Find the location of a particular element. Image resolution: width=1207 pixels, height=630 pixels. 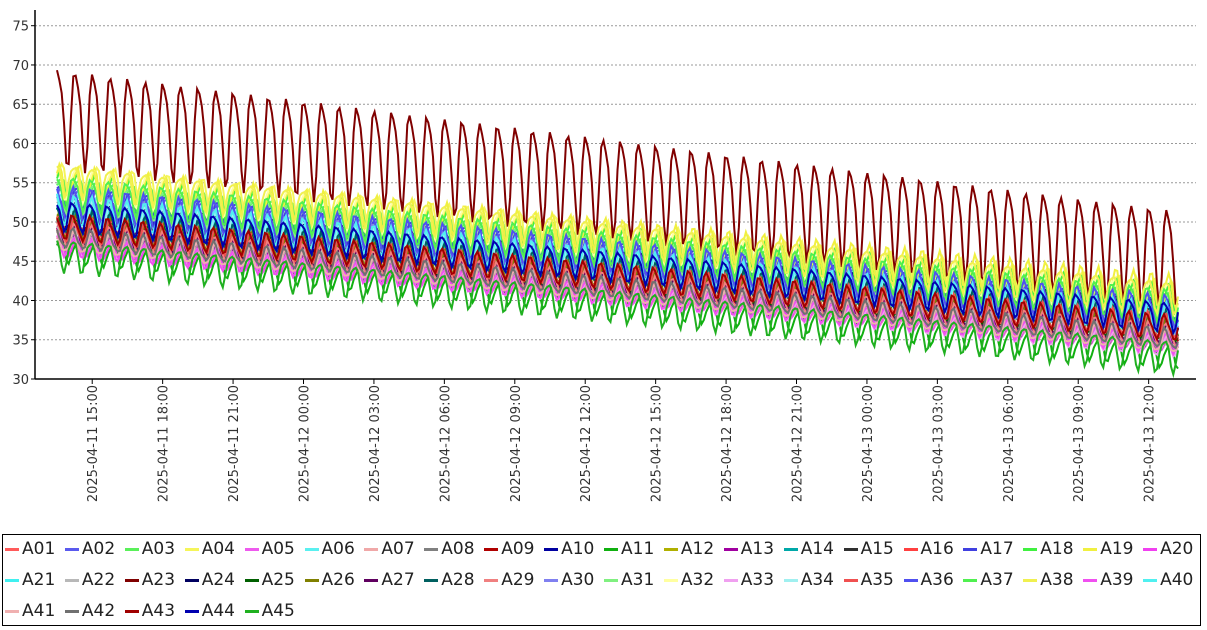

legend-item-a15: A15 is located at coordinates (868, 549).